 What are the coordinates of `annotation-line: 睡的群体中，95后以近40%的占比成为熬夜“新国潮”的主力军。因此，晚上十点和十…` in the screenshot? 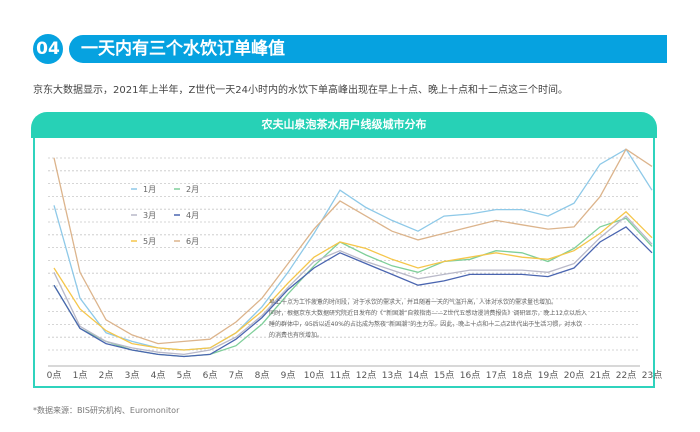 It's located at (426, 324).